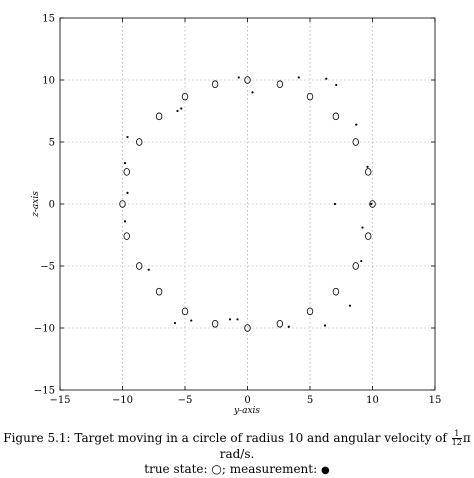 Image resolution: width=474 pixels, height=478 pixels. I want to click on x-tick-label: 10, so click(372, 400).